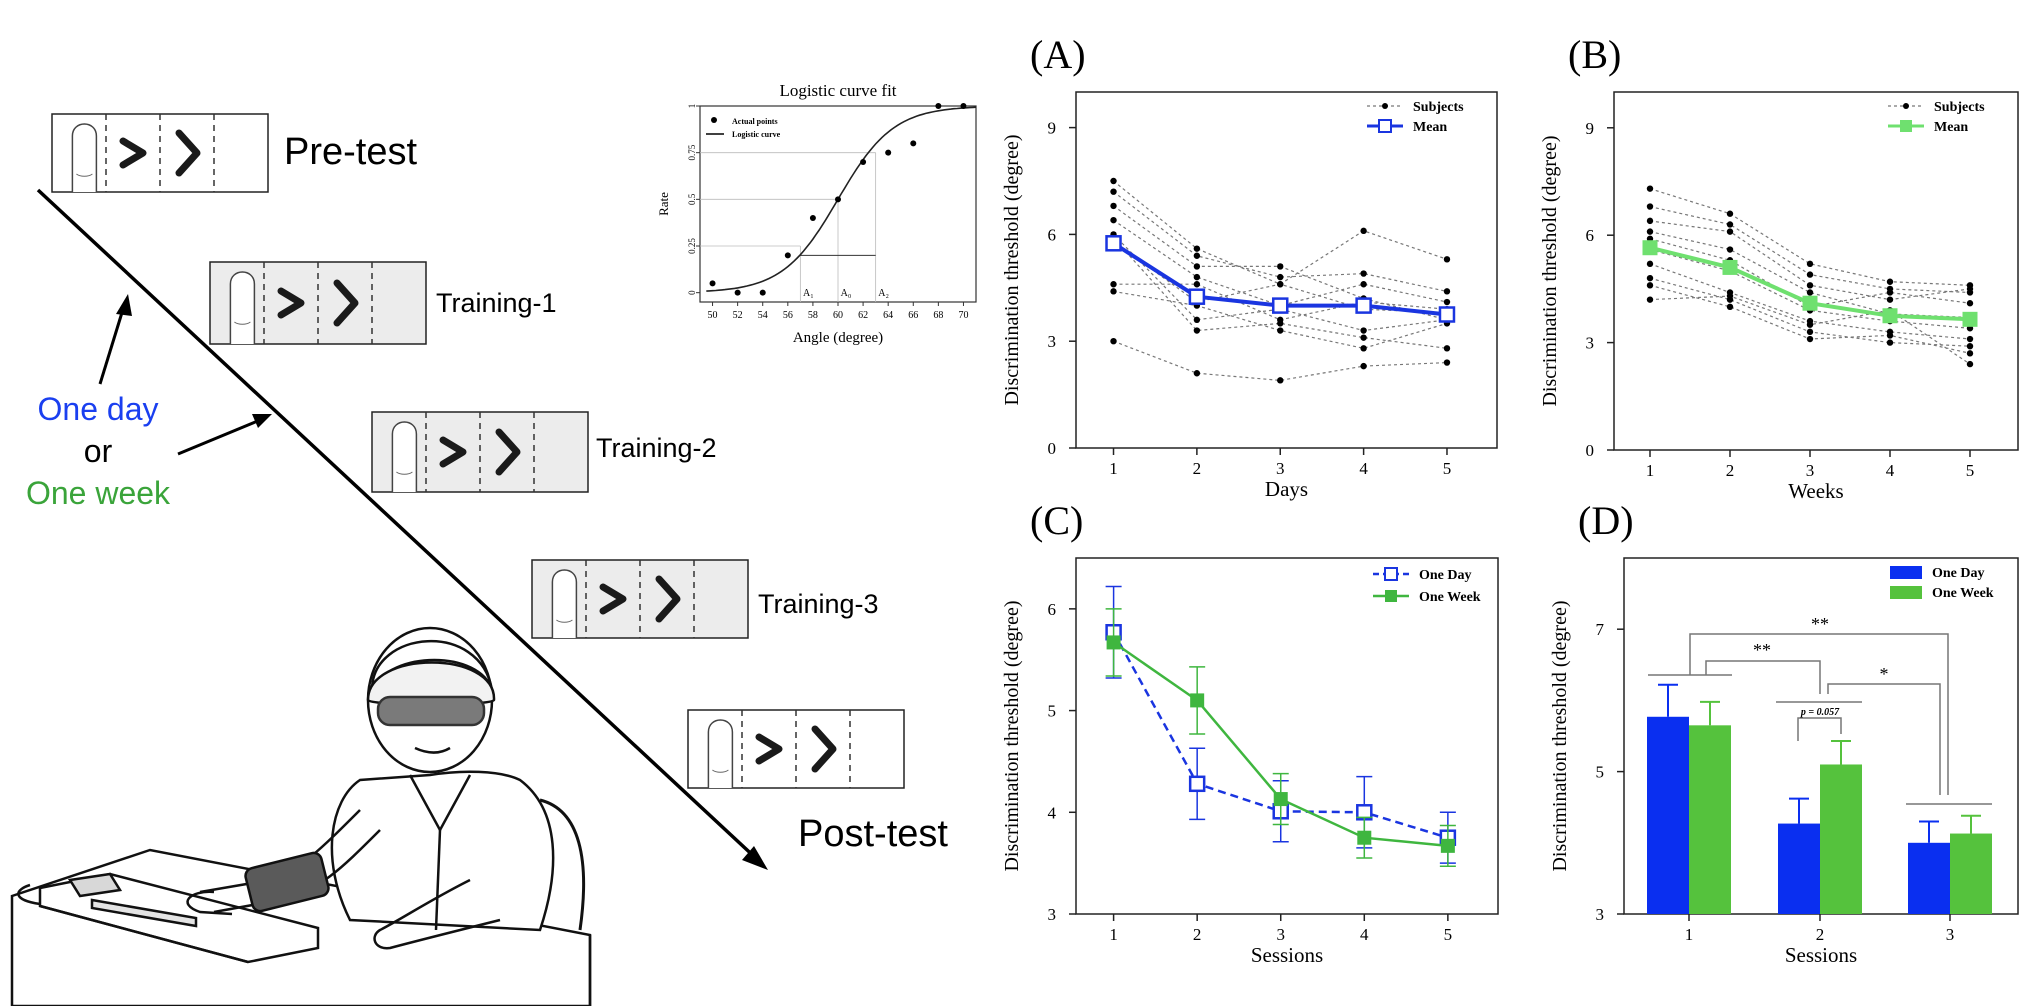  Describe the element at coordinates (705, 599) in the screenshot. I see `stage-card: Training-3` at that location.